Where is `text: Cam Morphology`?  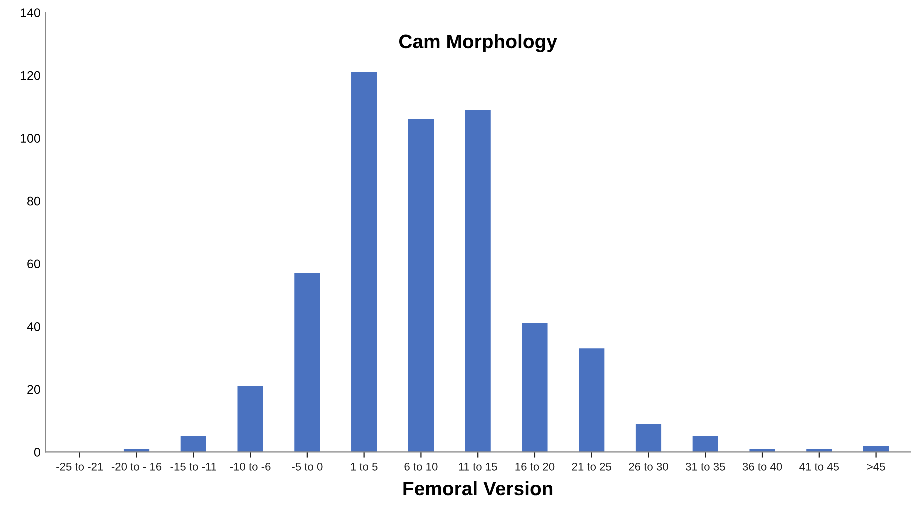
text: Cam Morphology is located at coordinates (478, 43).